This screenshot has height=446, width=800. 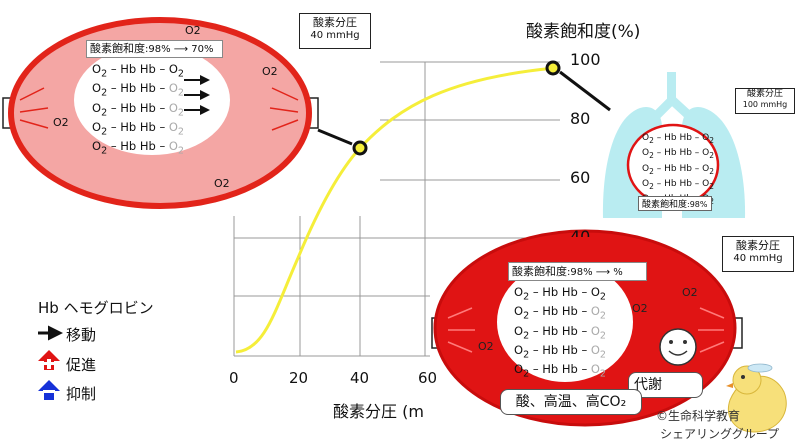 I want to click on credit-line-2: シェアリンググループ, so click(x=720, y=434).